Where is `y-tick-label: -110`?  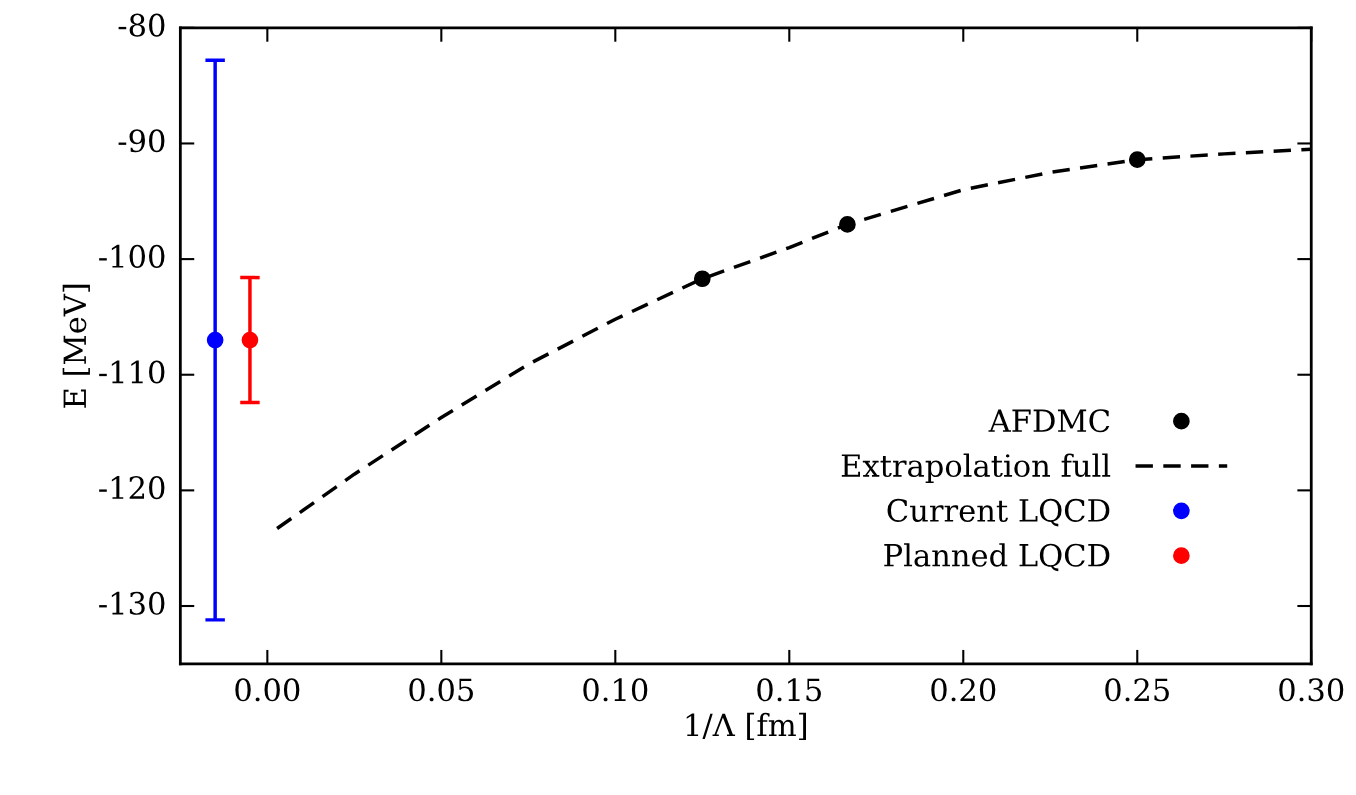 y-tick-label: -110 is located at coordinates (132, 372).